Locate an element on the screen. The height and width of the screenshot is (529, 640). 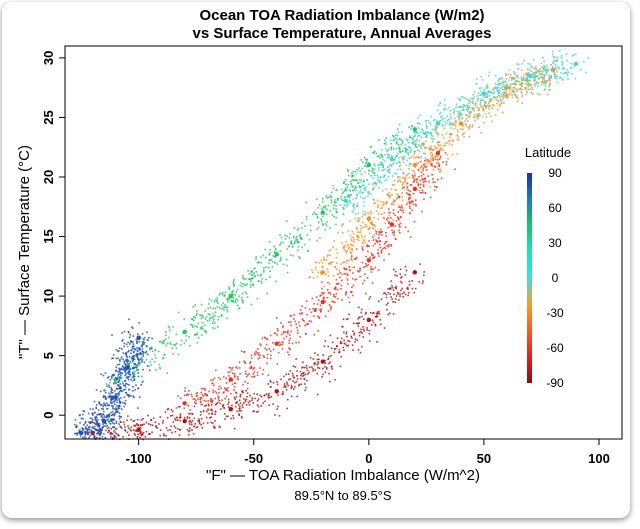
x-tick-label: 100 is located at coordinates (599, 458).